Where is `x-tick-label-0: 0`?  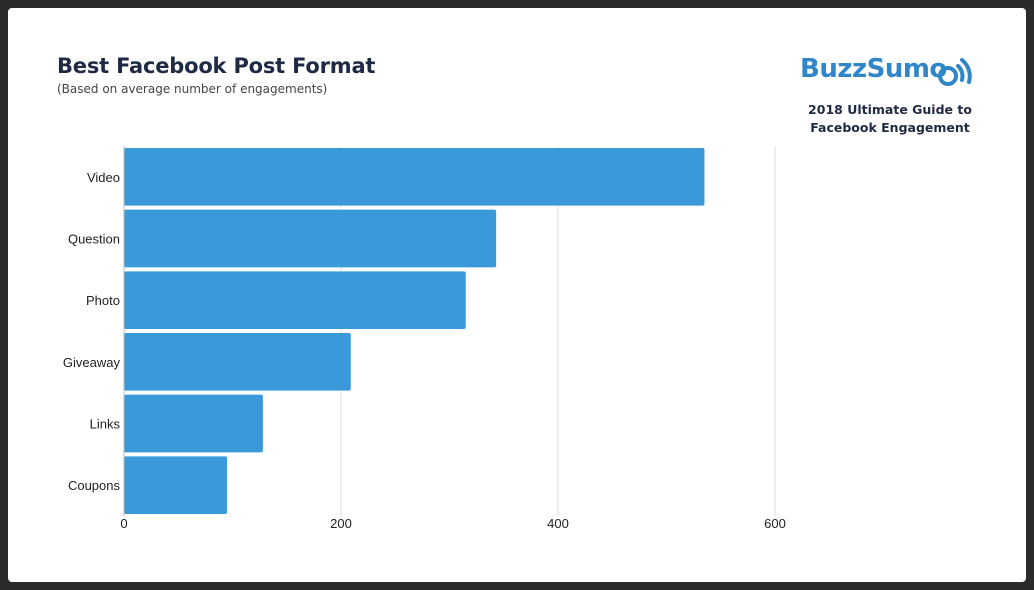 x-tick-label-0: 0 is located at coordinates (123, 523).